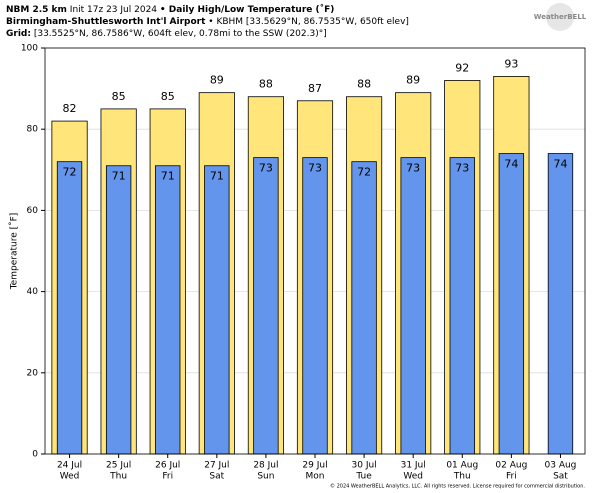 This screenshot has width=600, height=493. What do you see at coordinates (70, 108) in the screenshot?
I see `value-label: 82` at bounding box center [70, 108].